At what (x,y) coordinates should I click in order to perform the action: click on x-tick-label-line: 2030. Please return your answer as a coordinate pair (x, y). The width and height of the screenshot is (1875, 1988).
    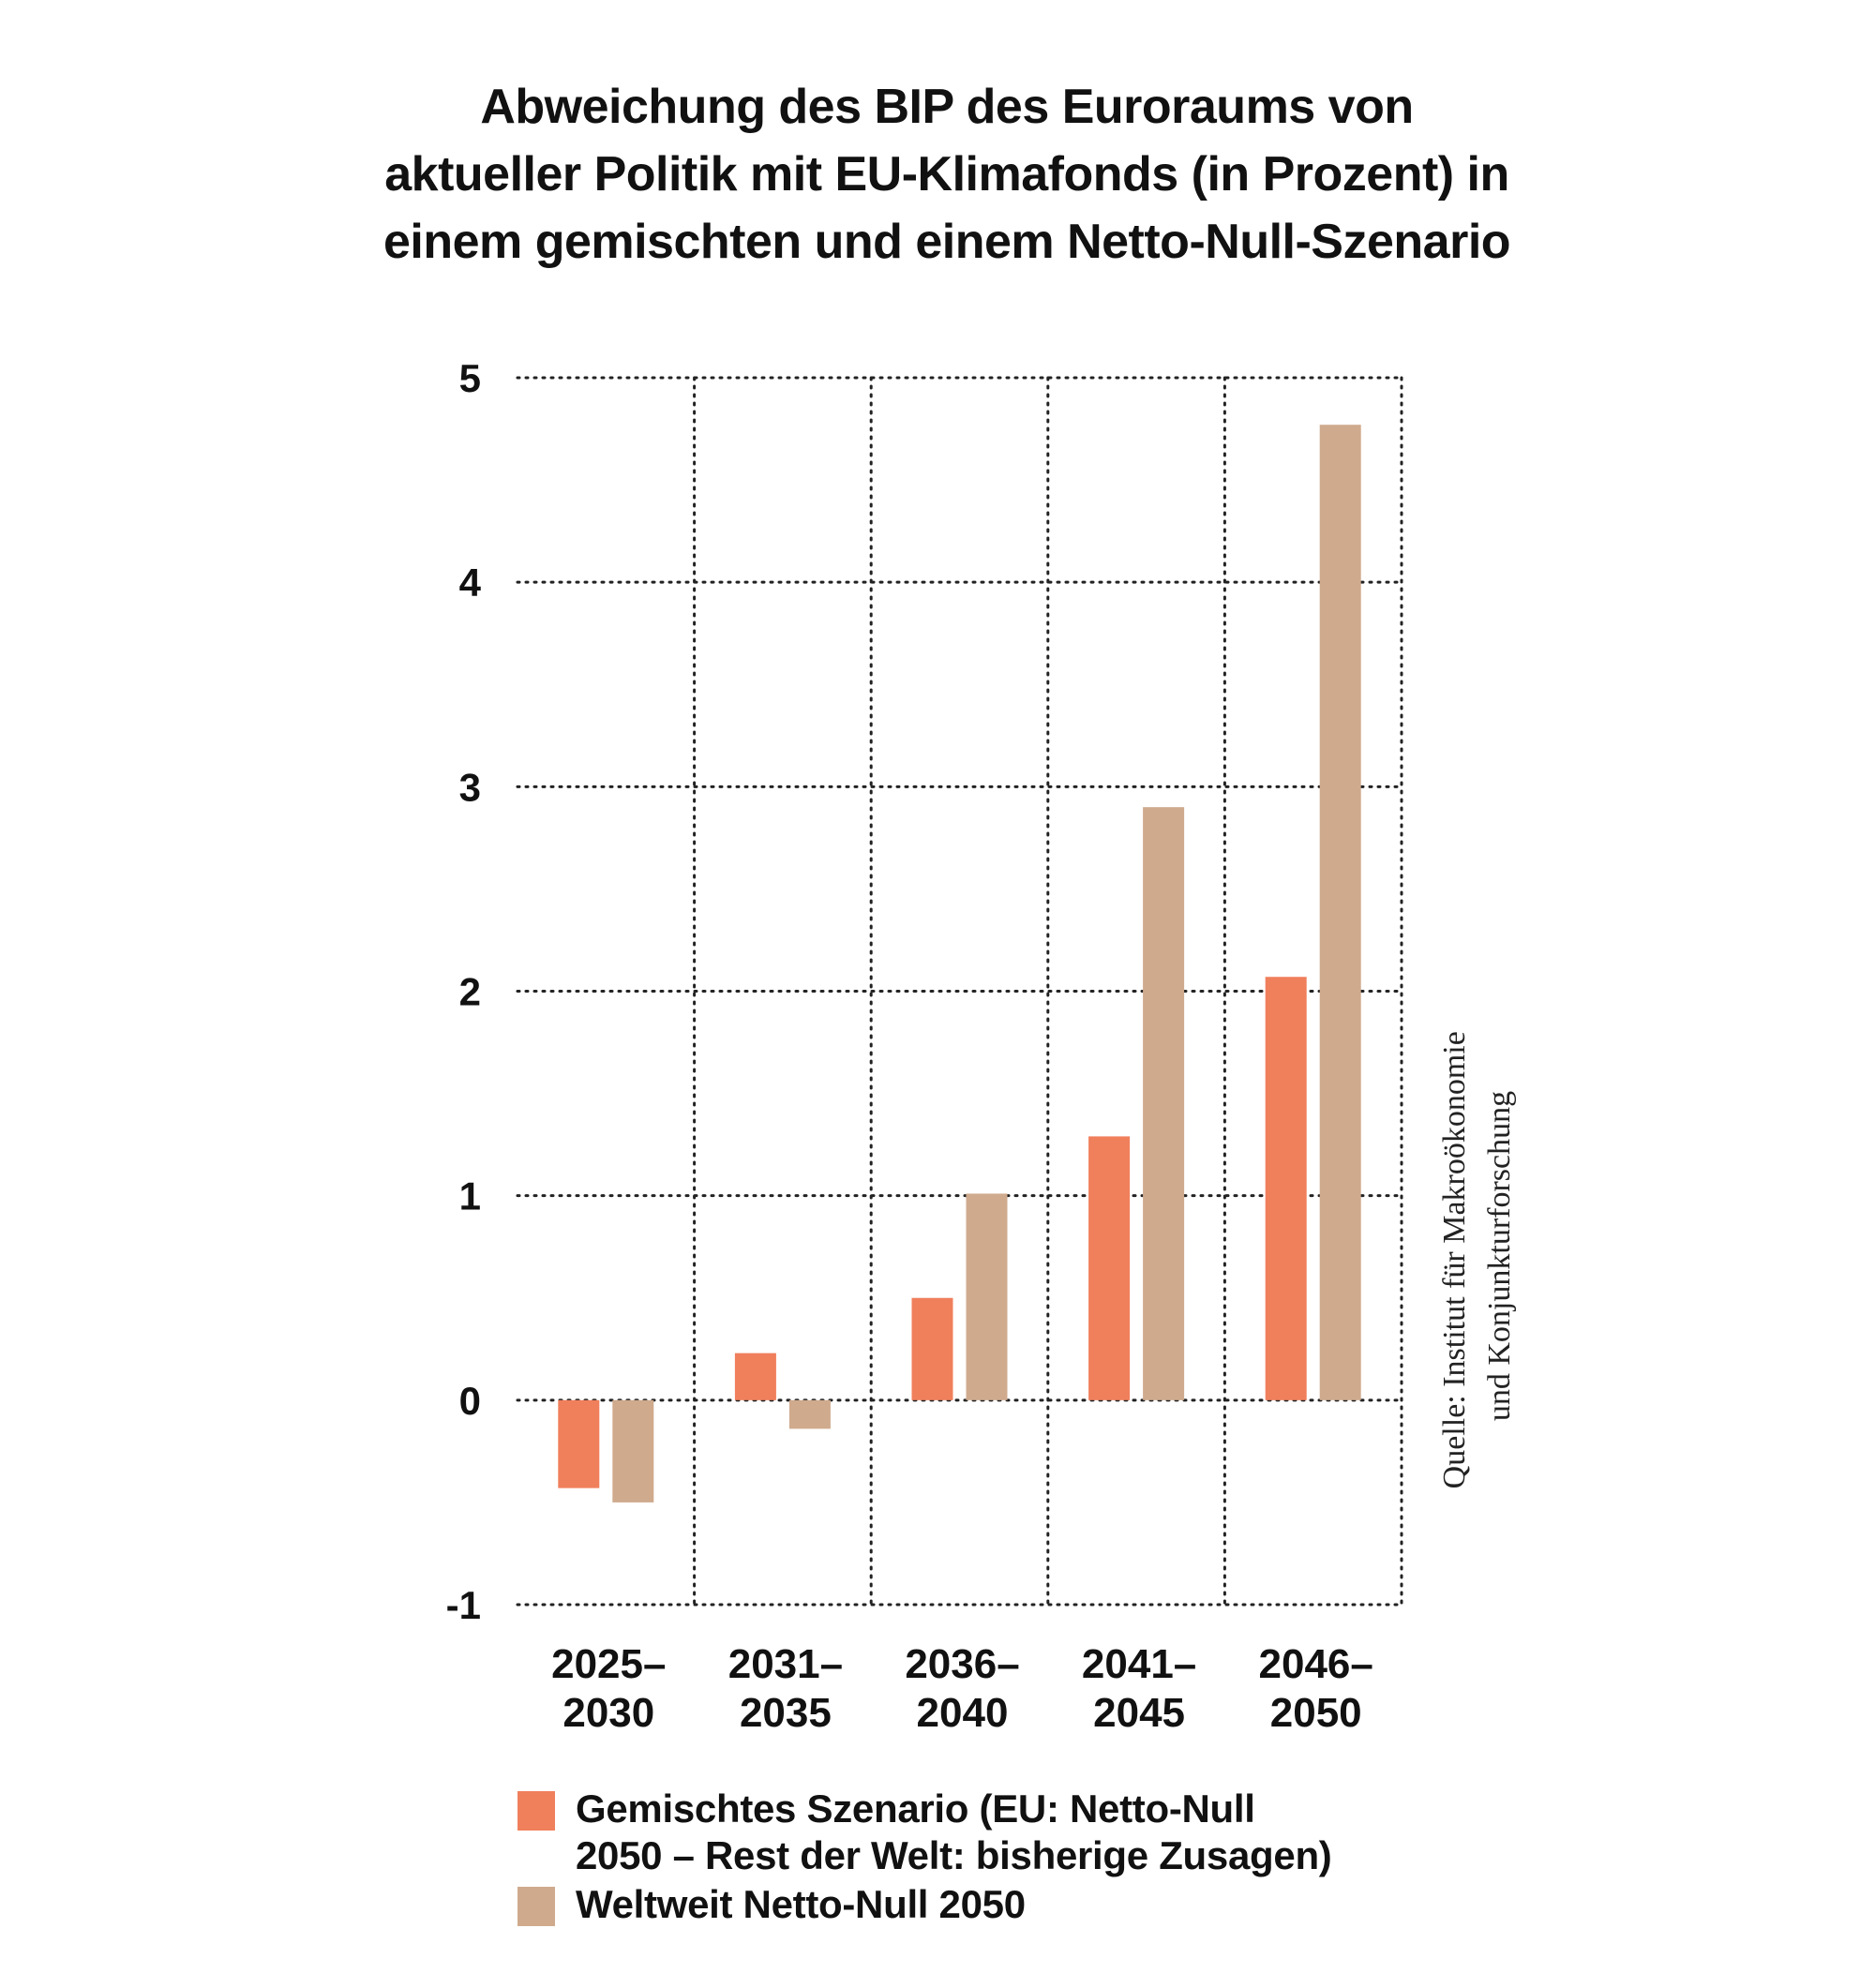
    Looking at the image, I should click on (608, 1713).